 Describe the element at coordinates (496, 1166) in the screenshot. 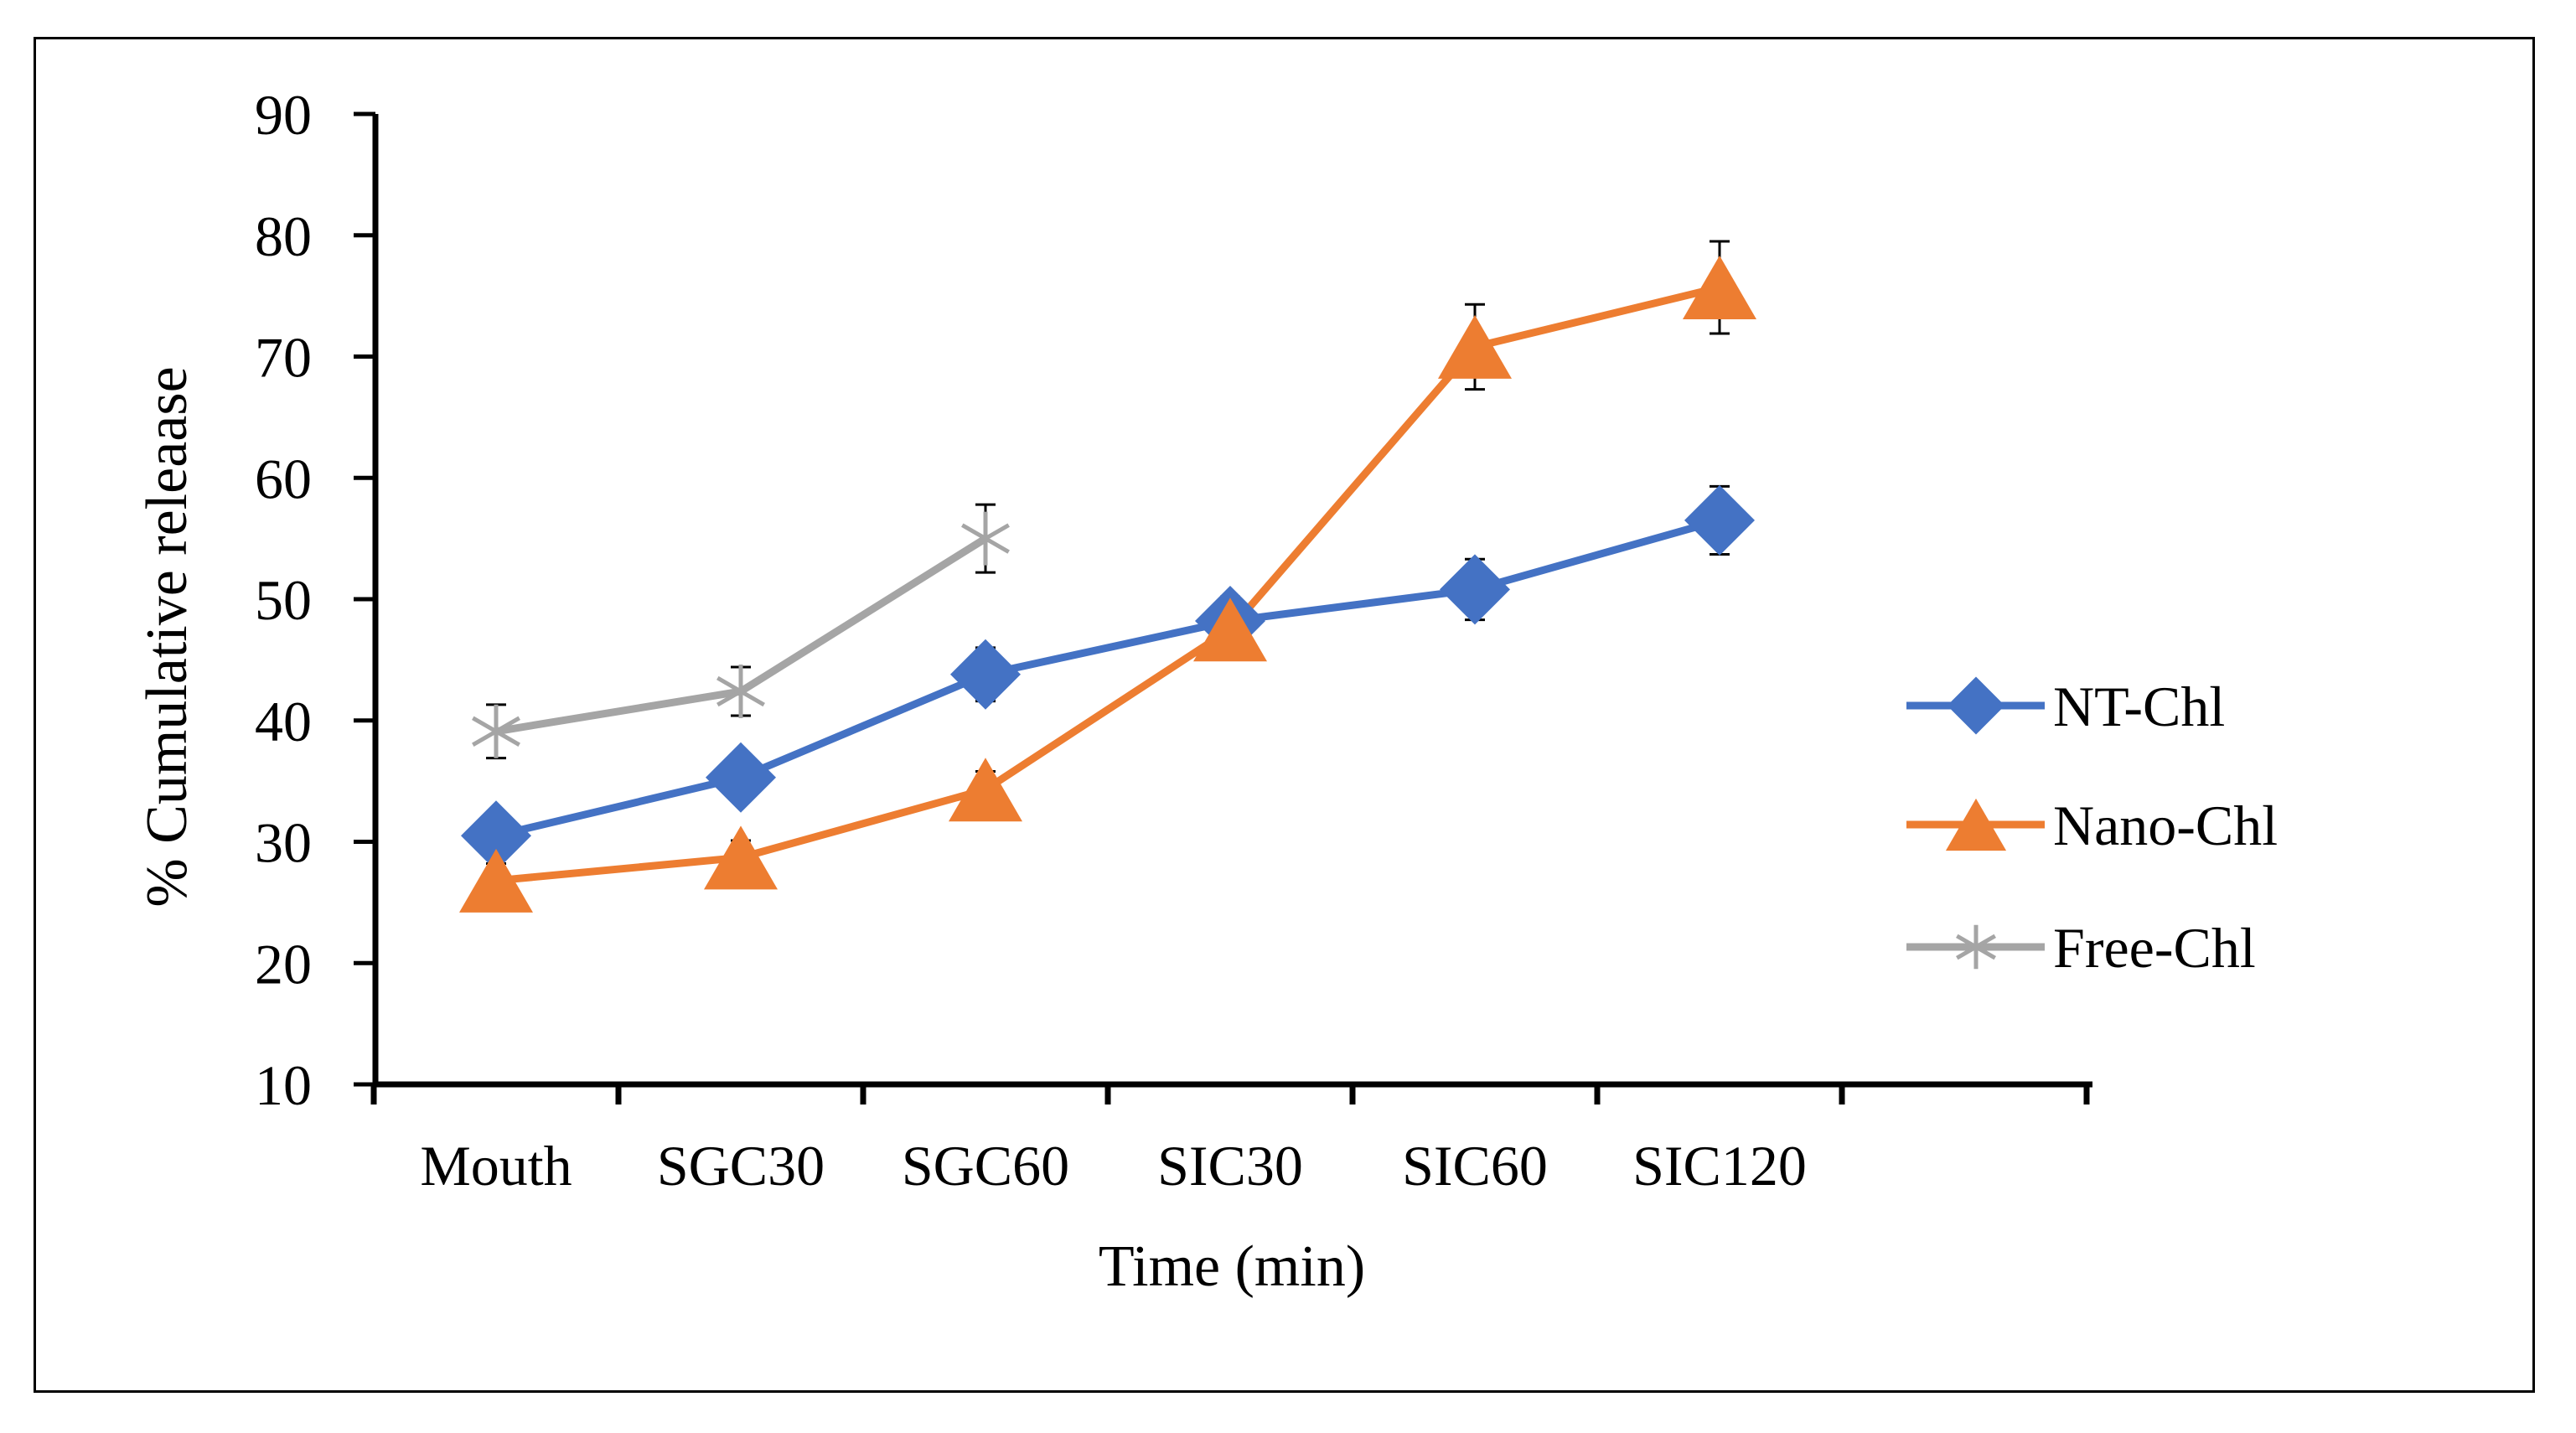

I see `x-tick-label: Mouth` at that location.